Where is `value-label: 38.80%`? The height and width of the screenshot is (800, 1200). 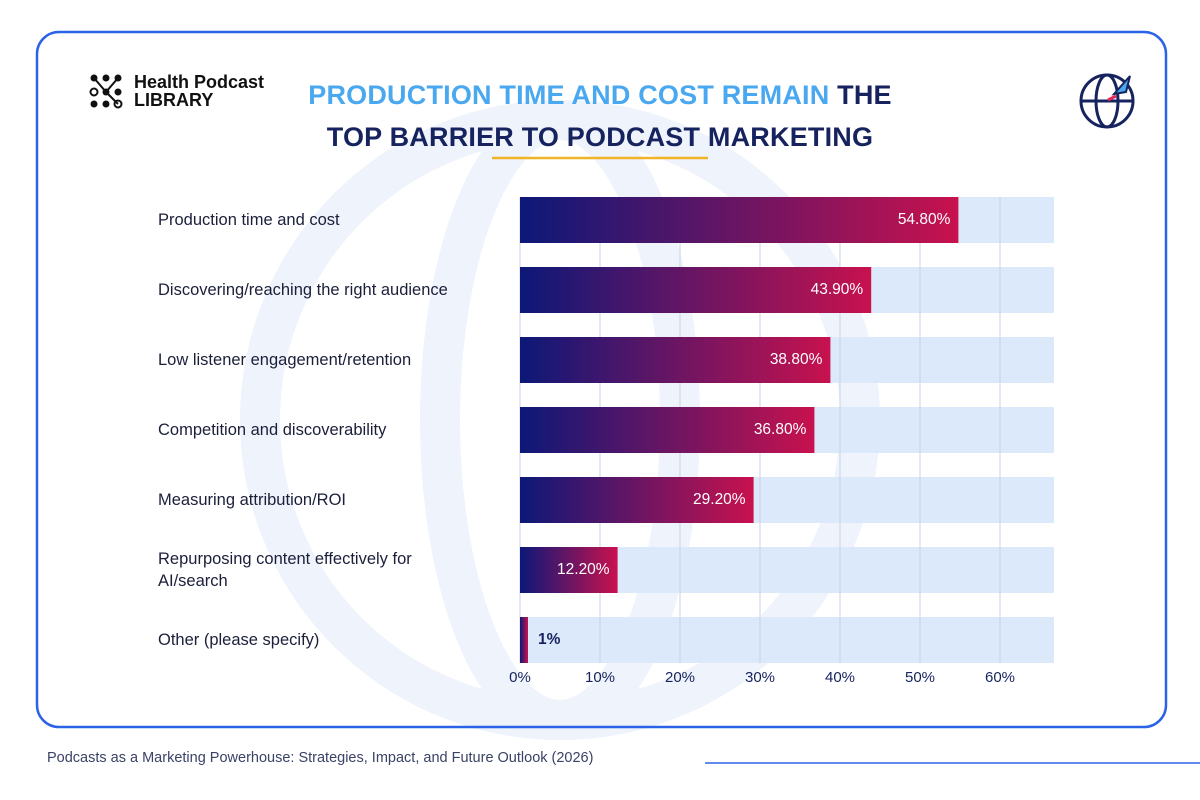
value-label: 38.80% is located at coordinates (796, 359).